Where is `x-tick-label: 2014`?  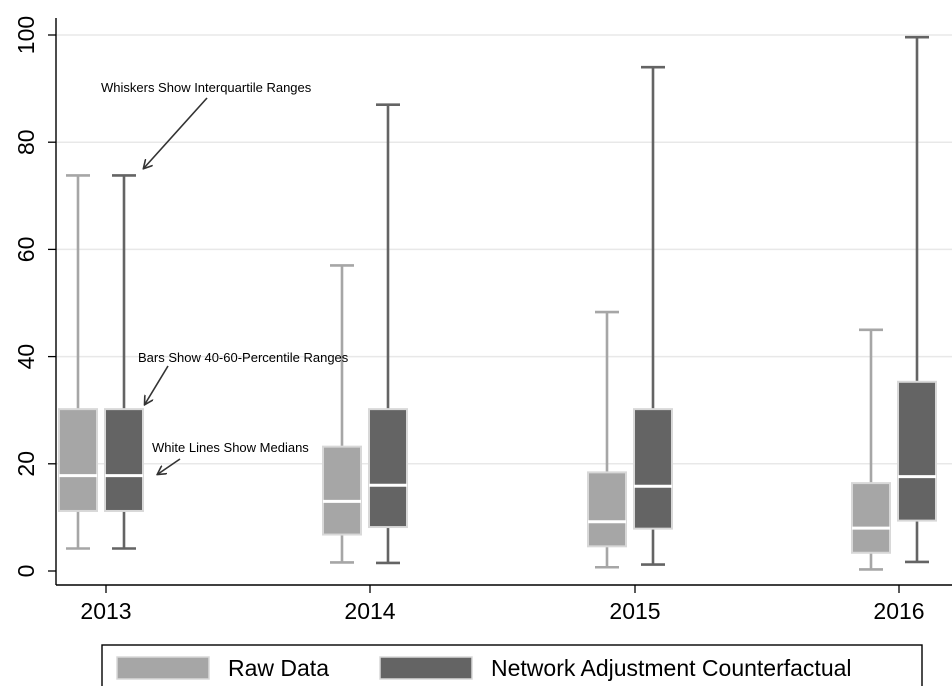 x-tick-label: 2014 is located at coordinates (369, 611).